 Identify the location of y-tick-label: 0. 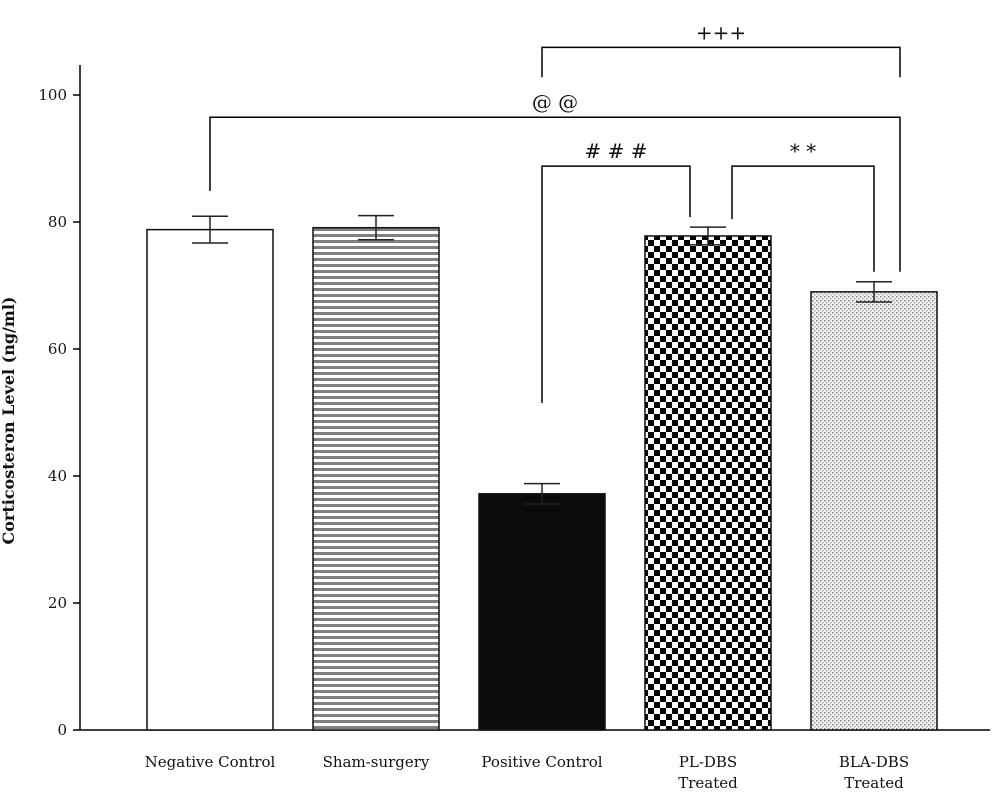
(62, 730).